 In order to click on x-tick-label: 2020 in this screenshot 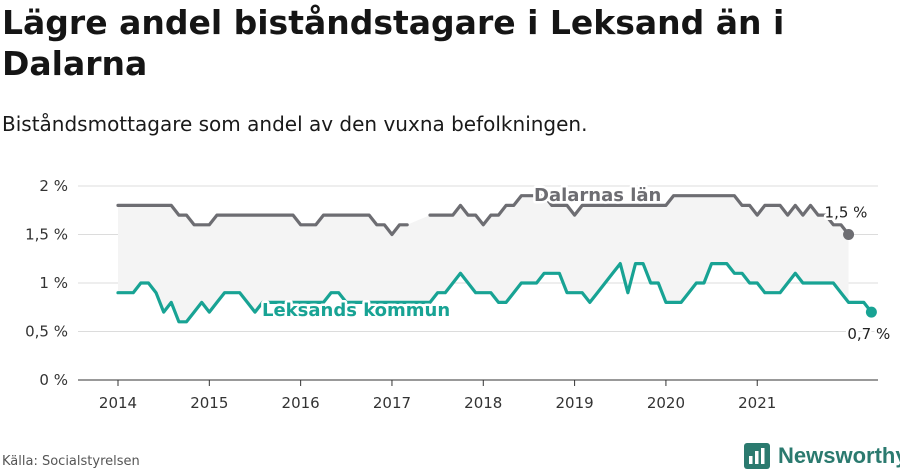, I will do `click(666, 403)`.